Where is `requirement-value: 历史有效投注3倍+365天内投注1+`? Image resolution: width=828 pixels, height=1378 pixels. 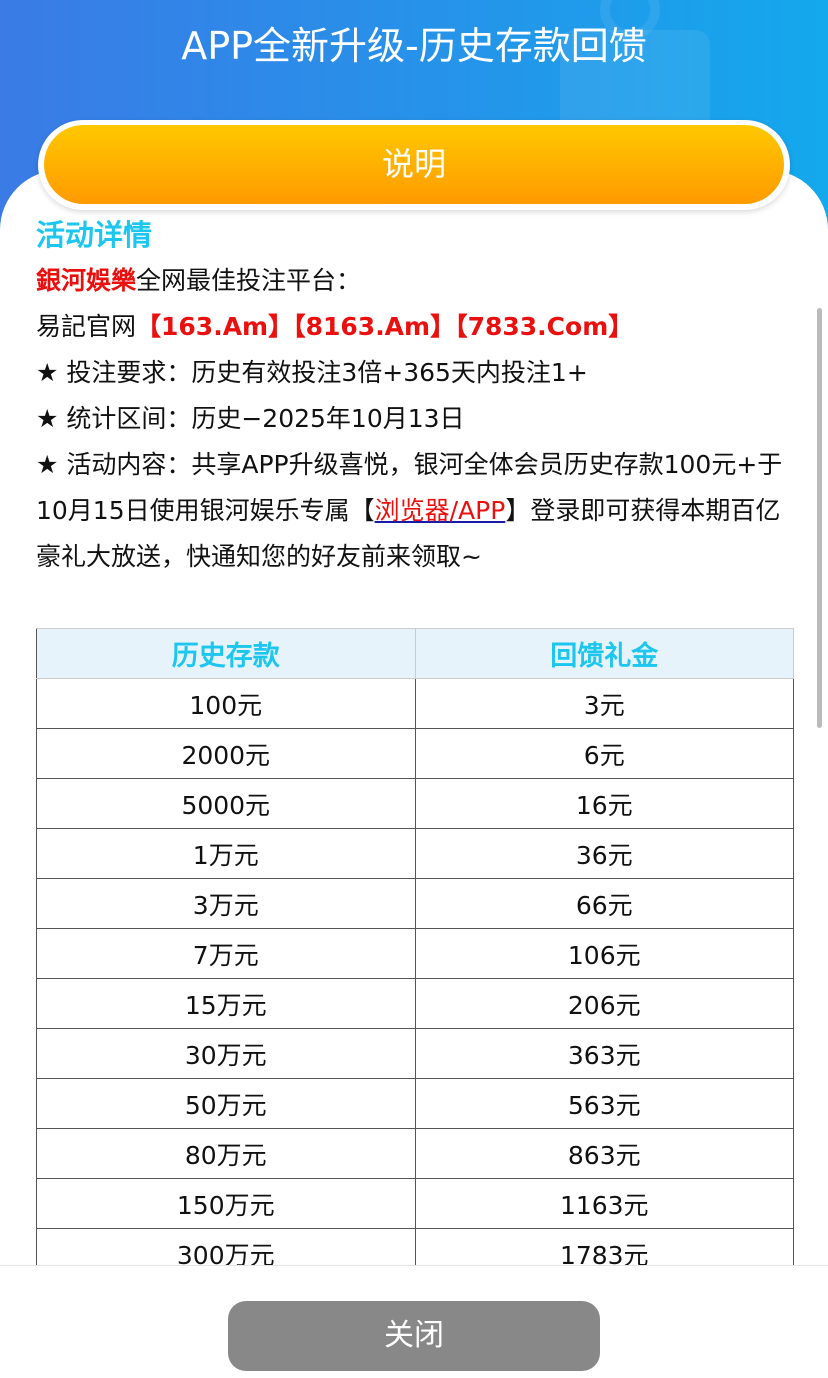
requirement-value: 历史有效投注3倍+365天内投注1+ is located at coordinates (389, 372).